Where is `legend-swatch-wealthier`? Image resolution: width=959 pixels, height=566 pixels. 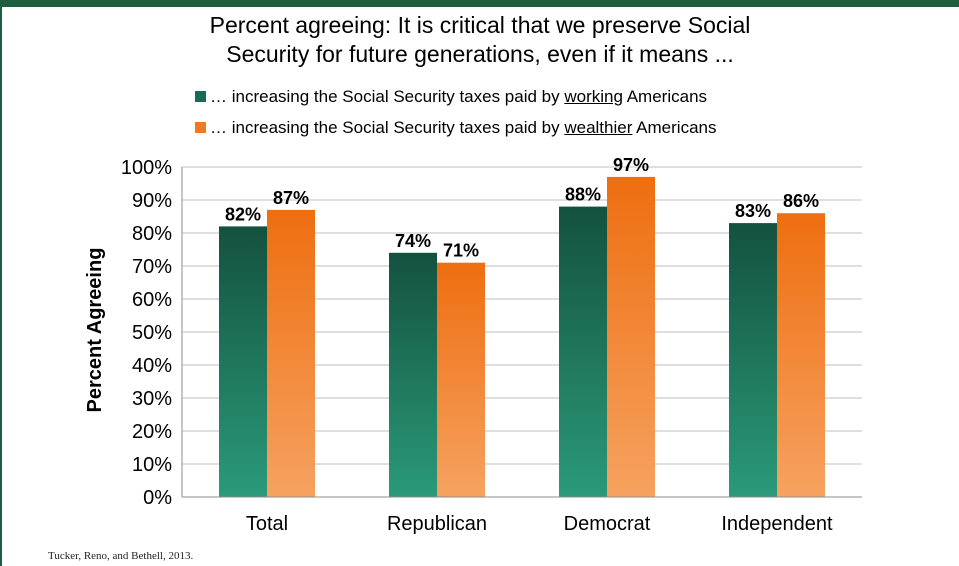 legend-swatch-wealthier is located at coordinates (200, 127).